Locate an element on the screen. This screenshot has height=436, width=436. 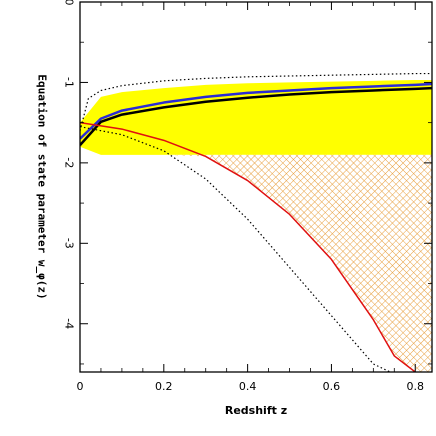
x-axis-label: Redshift z is located at coordinates (256, 410).